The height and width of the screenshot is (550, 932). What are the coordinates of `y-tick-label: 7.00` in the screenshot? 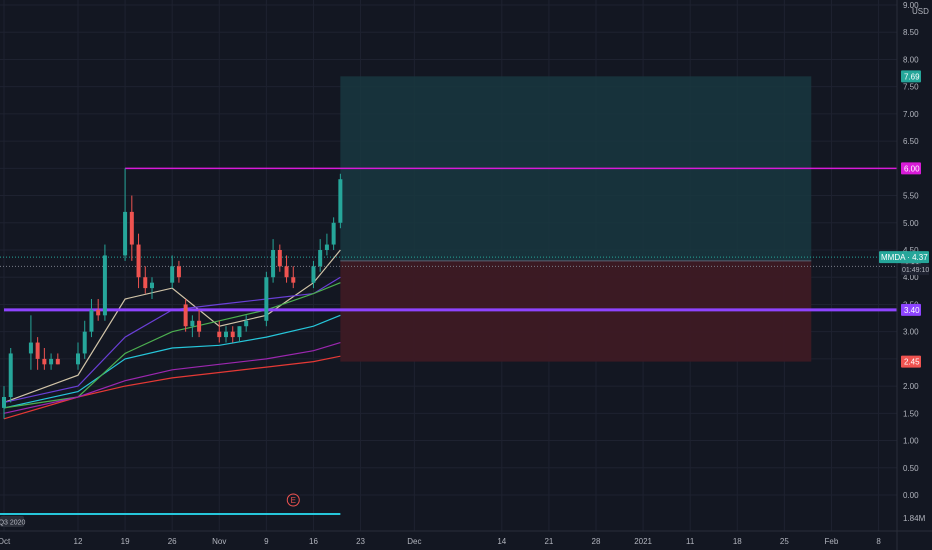 It's located at (911, 114).